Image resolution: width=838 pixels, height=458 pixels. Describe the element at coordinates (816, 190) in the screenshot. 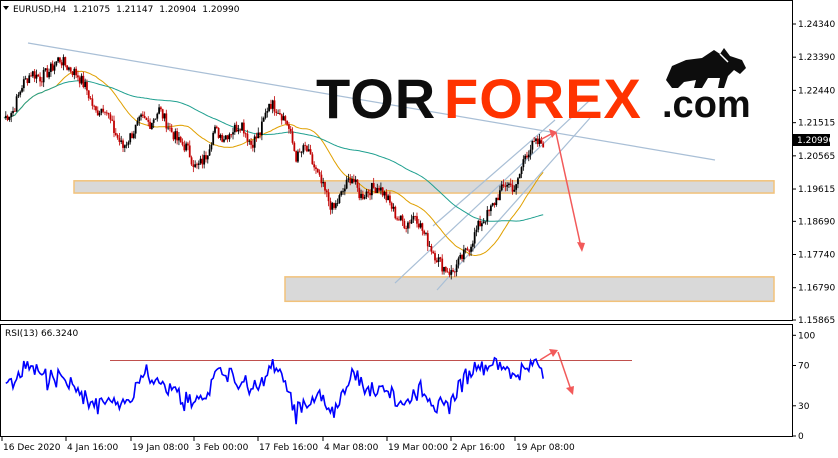

I see `price-tick-label: 1.19615` at that location.